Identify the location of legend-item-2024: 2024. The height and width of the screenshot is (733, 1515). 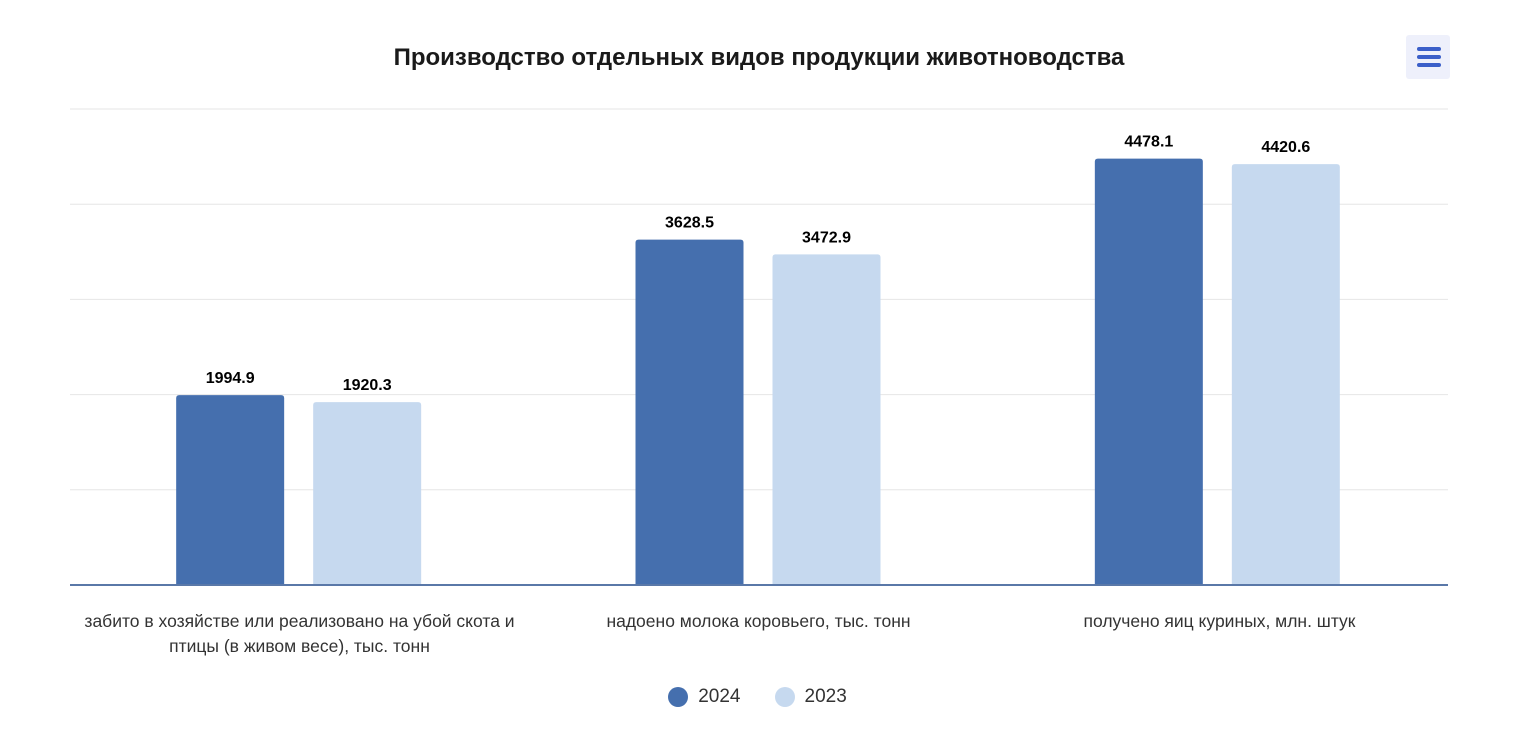
(704, 697).